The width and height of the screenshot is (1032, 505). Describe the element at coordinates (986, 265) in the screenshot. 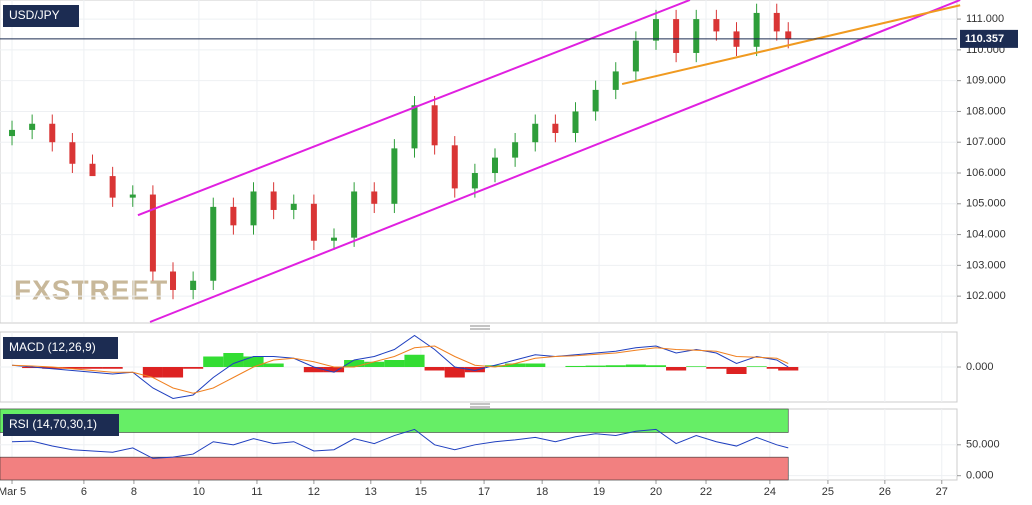

I see `y-tick-label: 103.000` at that location.